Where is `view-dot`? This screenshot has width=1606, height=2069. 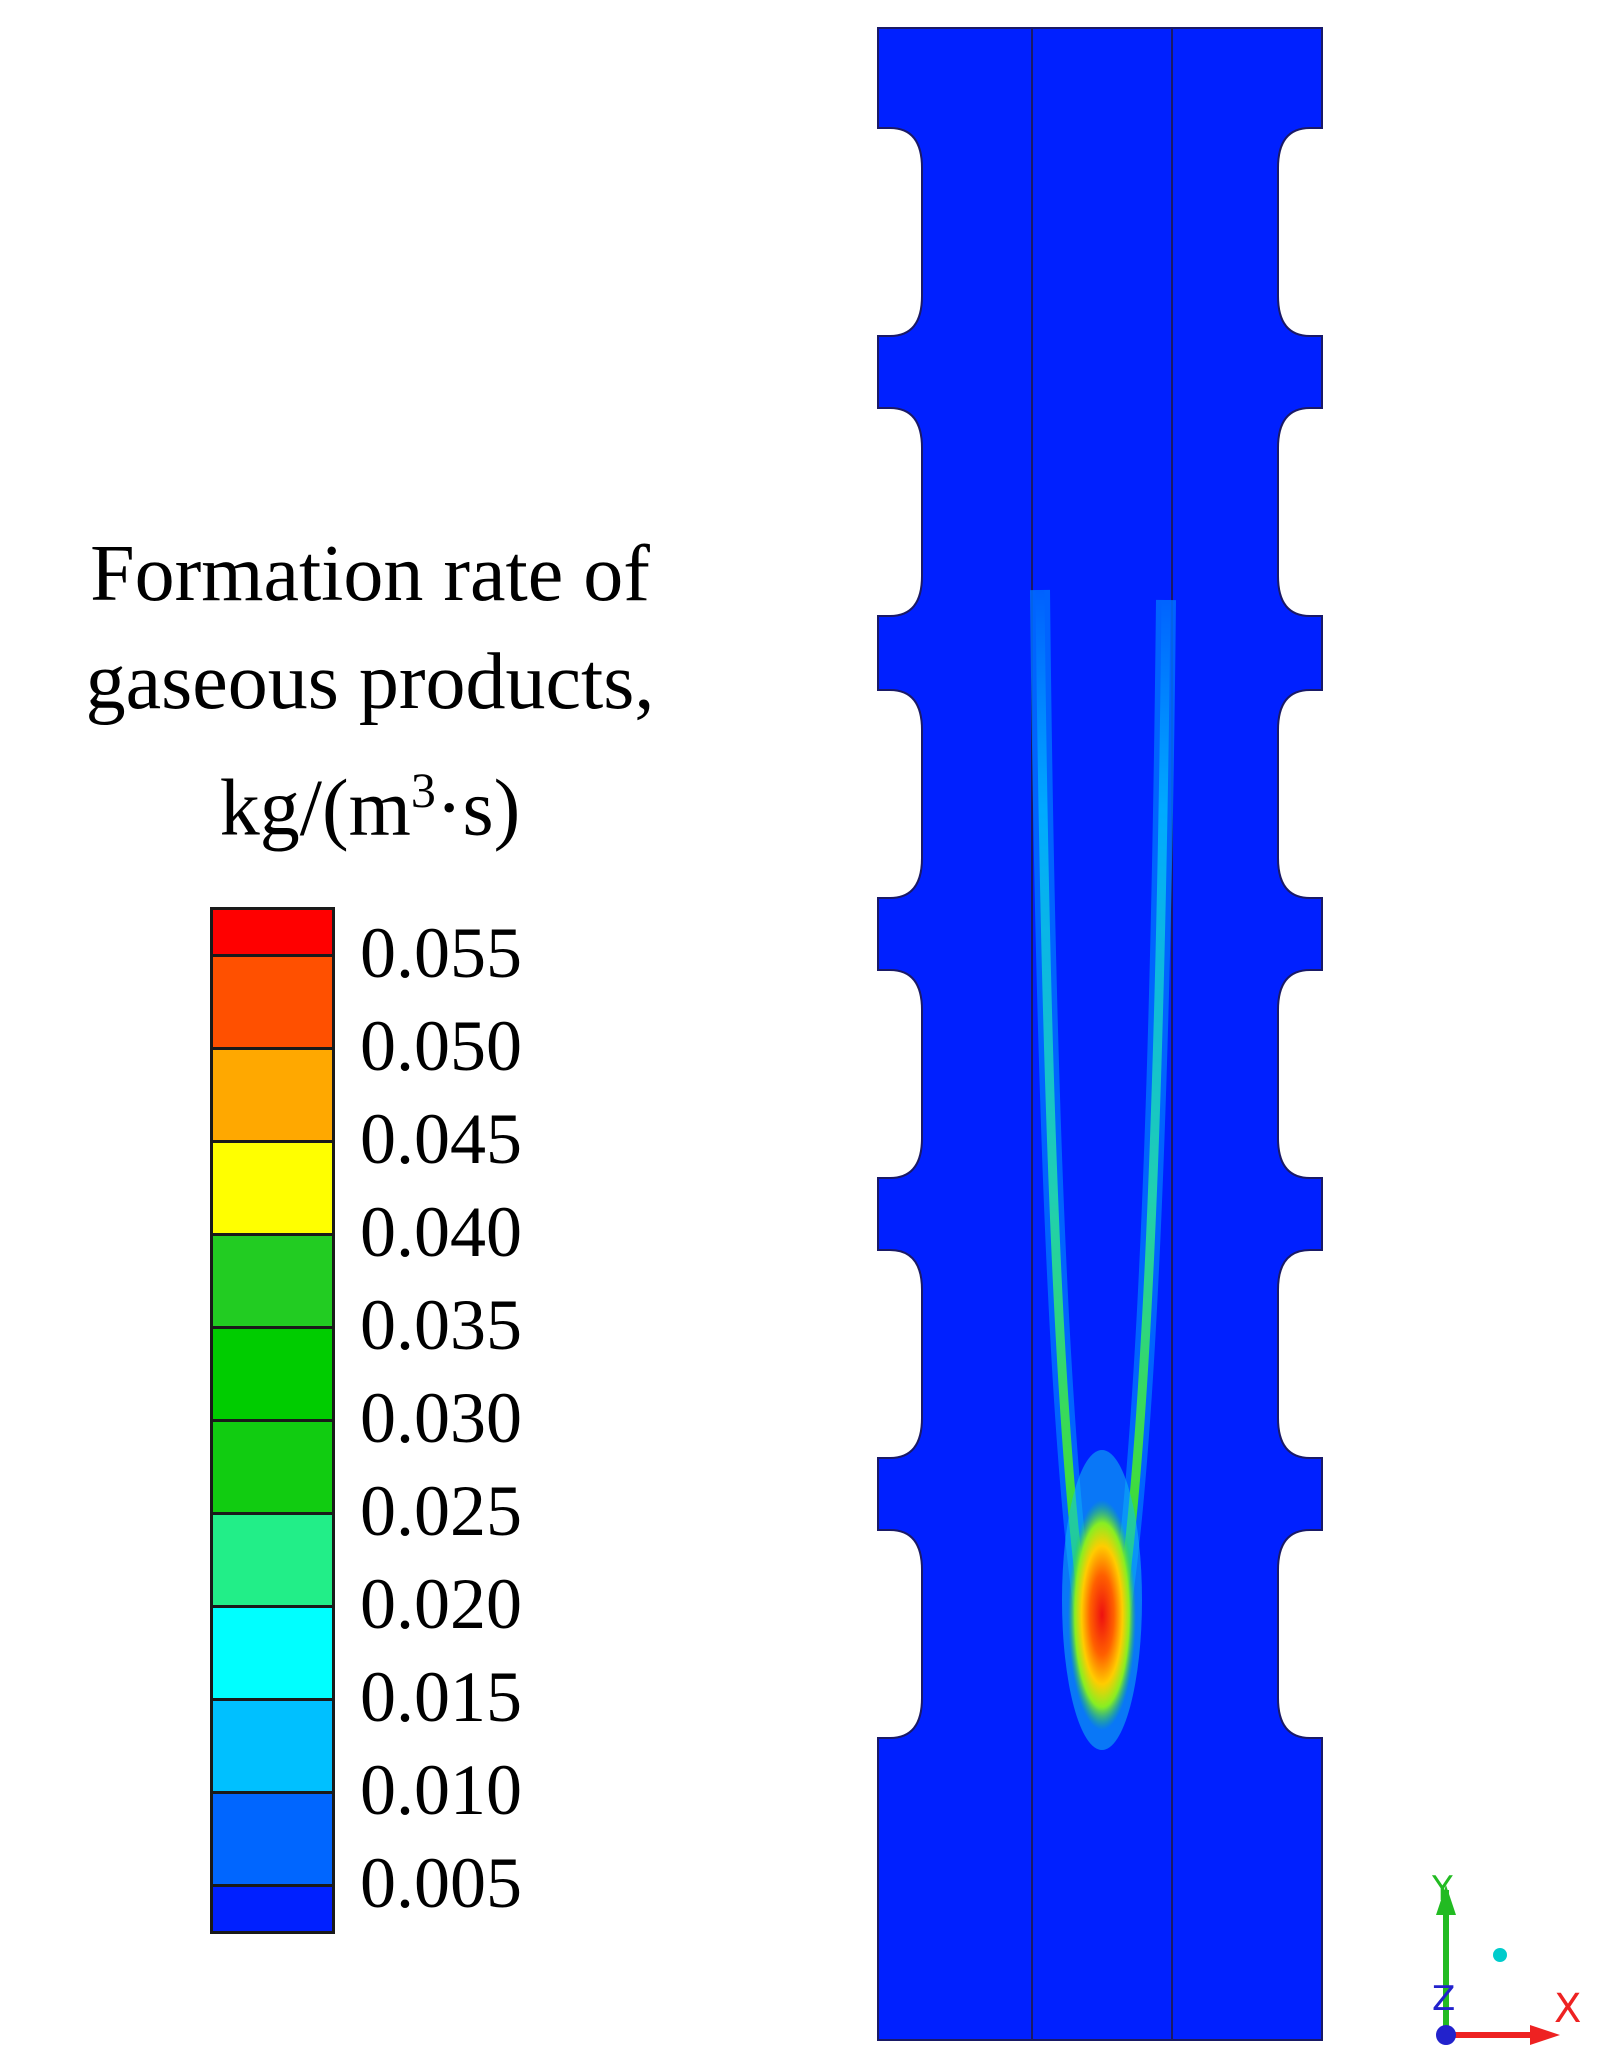 view-dot is located at coordinates (1500, 1955).